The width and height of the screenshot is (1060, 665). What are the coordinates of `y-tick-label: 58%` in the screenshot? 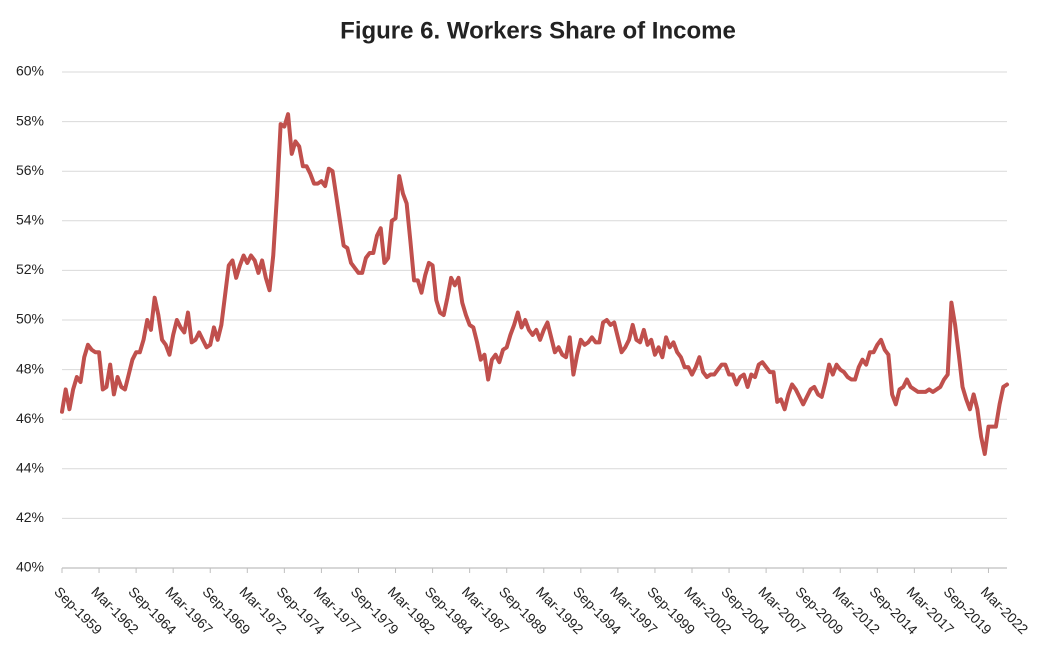 It's located at (30, 120).